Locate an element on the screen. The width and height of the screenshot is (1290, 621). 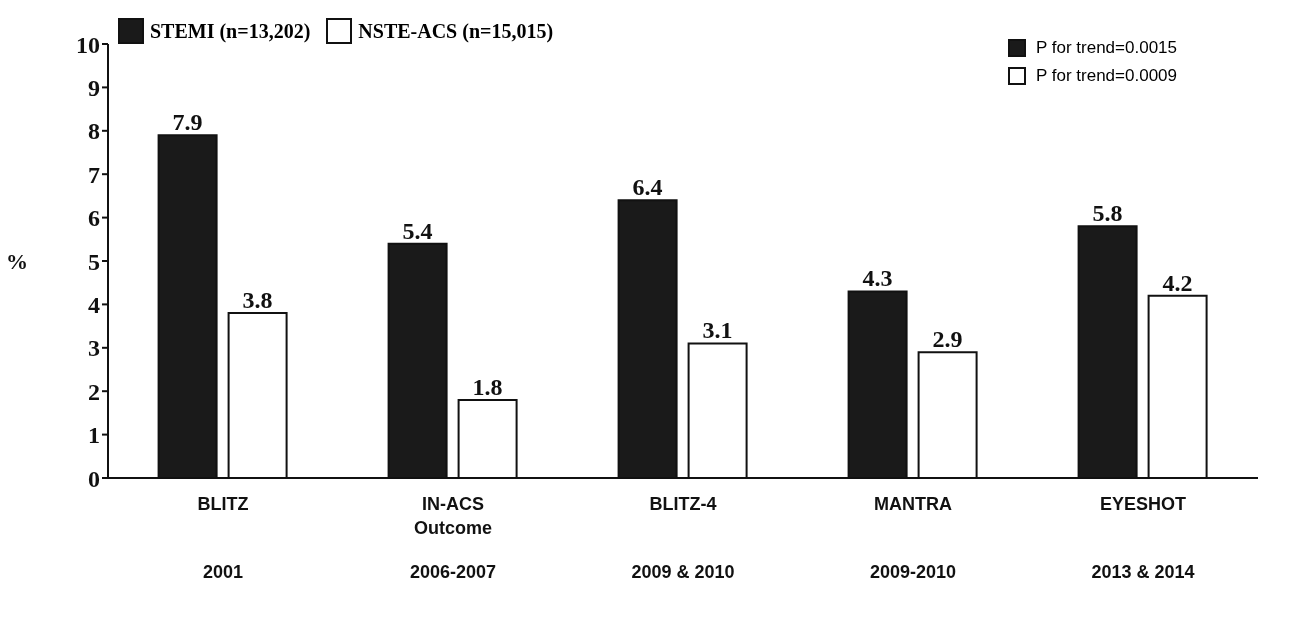
data-label: 3.8 is located at coordinates (257, 300).